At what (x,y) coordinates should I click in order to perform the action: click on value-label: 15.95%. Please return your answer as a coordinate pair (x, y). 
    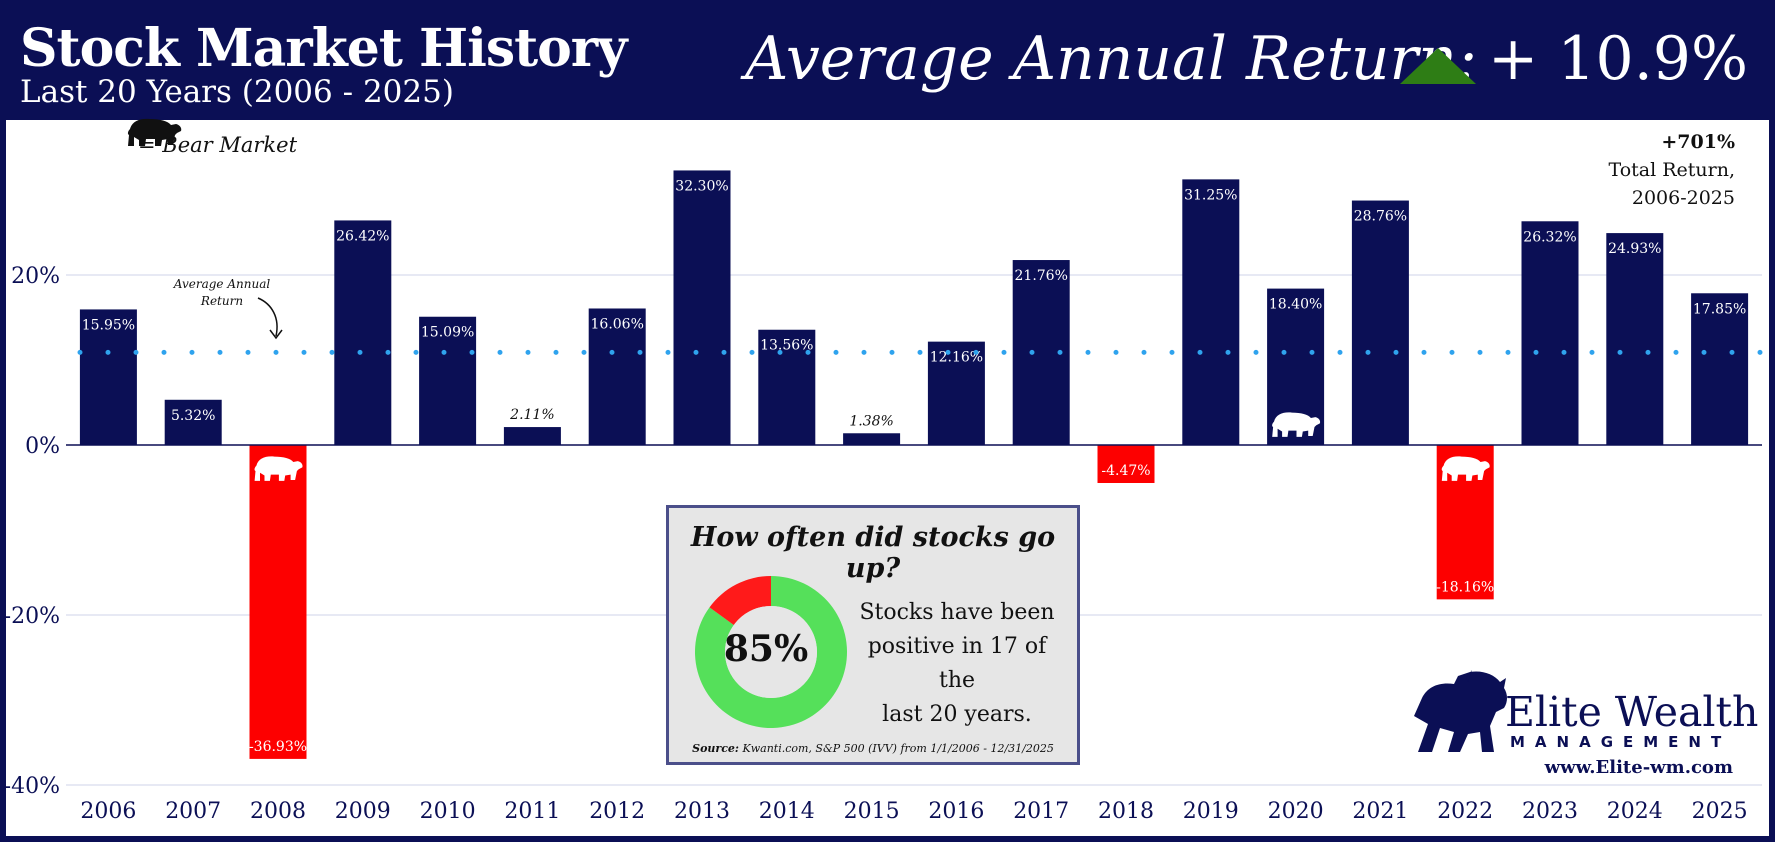
    Looking at the image, I should click on (108, 325).